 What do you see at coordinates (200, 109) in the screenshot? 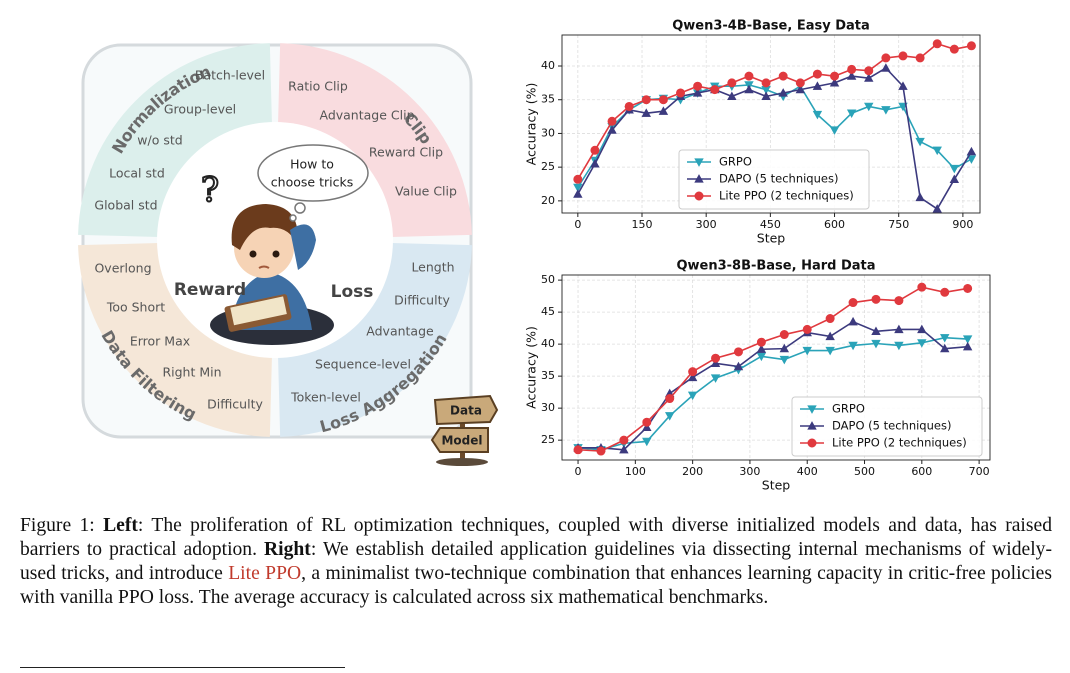
I see `technique-label: Group-level` at bounding box center [200, 109].